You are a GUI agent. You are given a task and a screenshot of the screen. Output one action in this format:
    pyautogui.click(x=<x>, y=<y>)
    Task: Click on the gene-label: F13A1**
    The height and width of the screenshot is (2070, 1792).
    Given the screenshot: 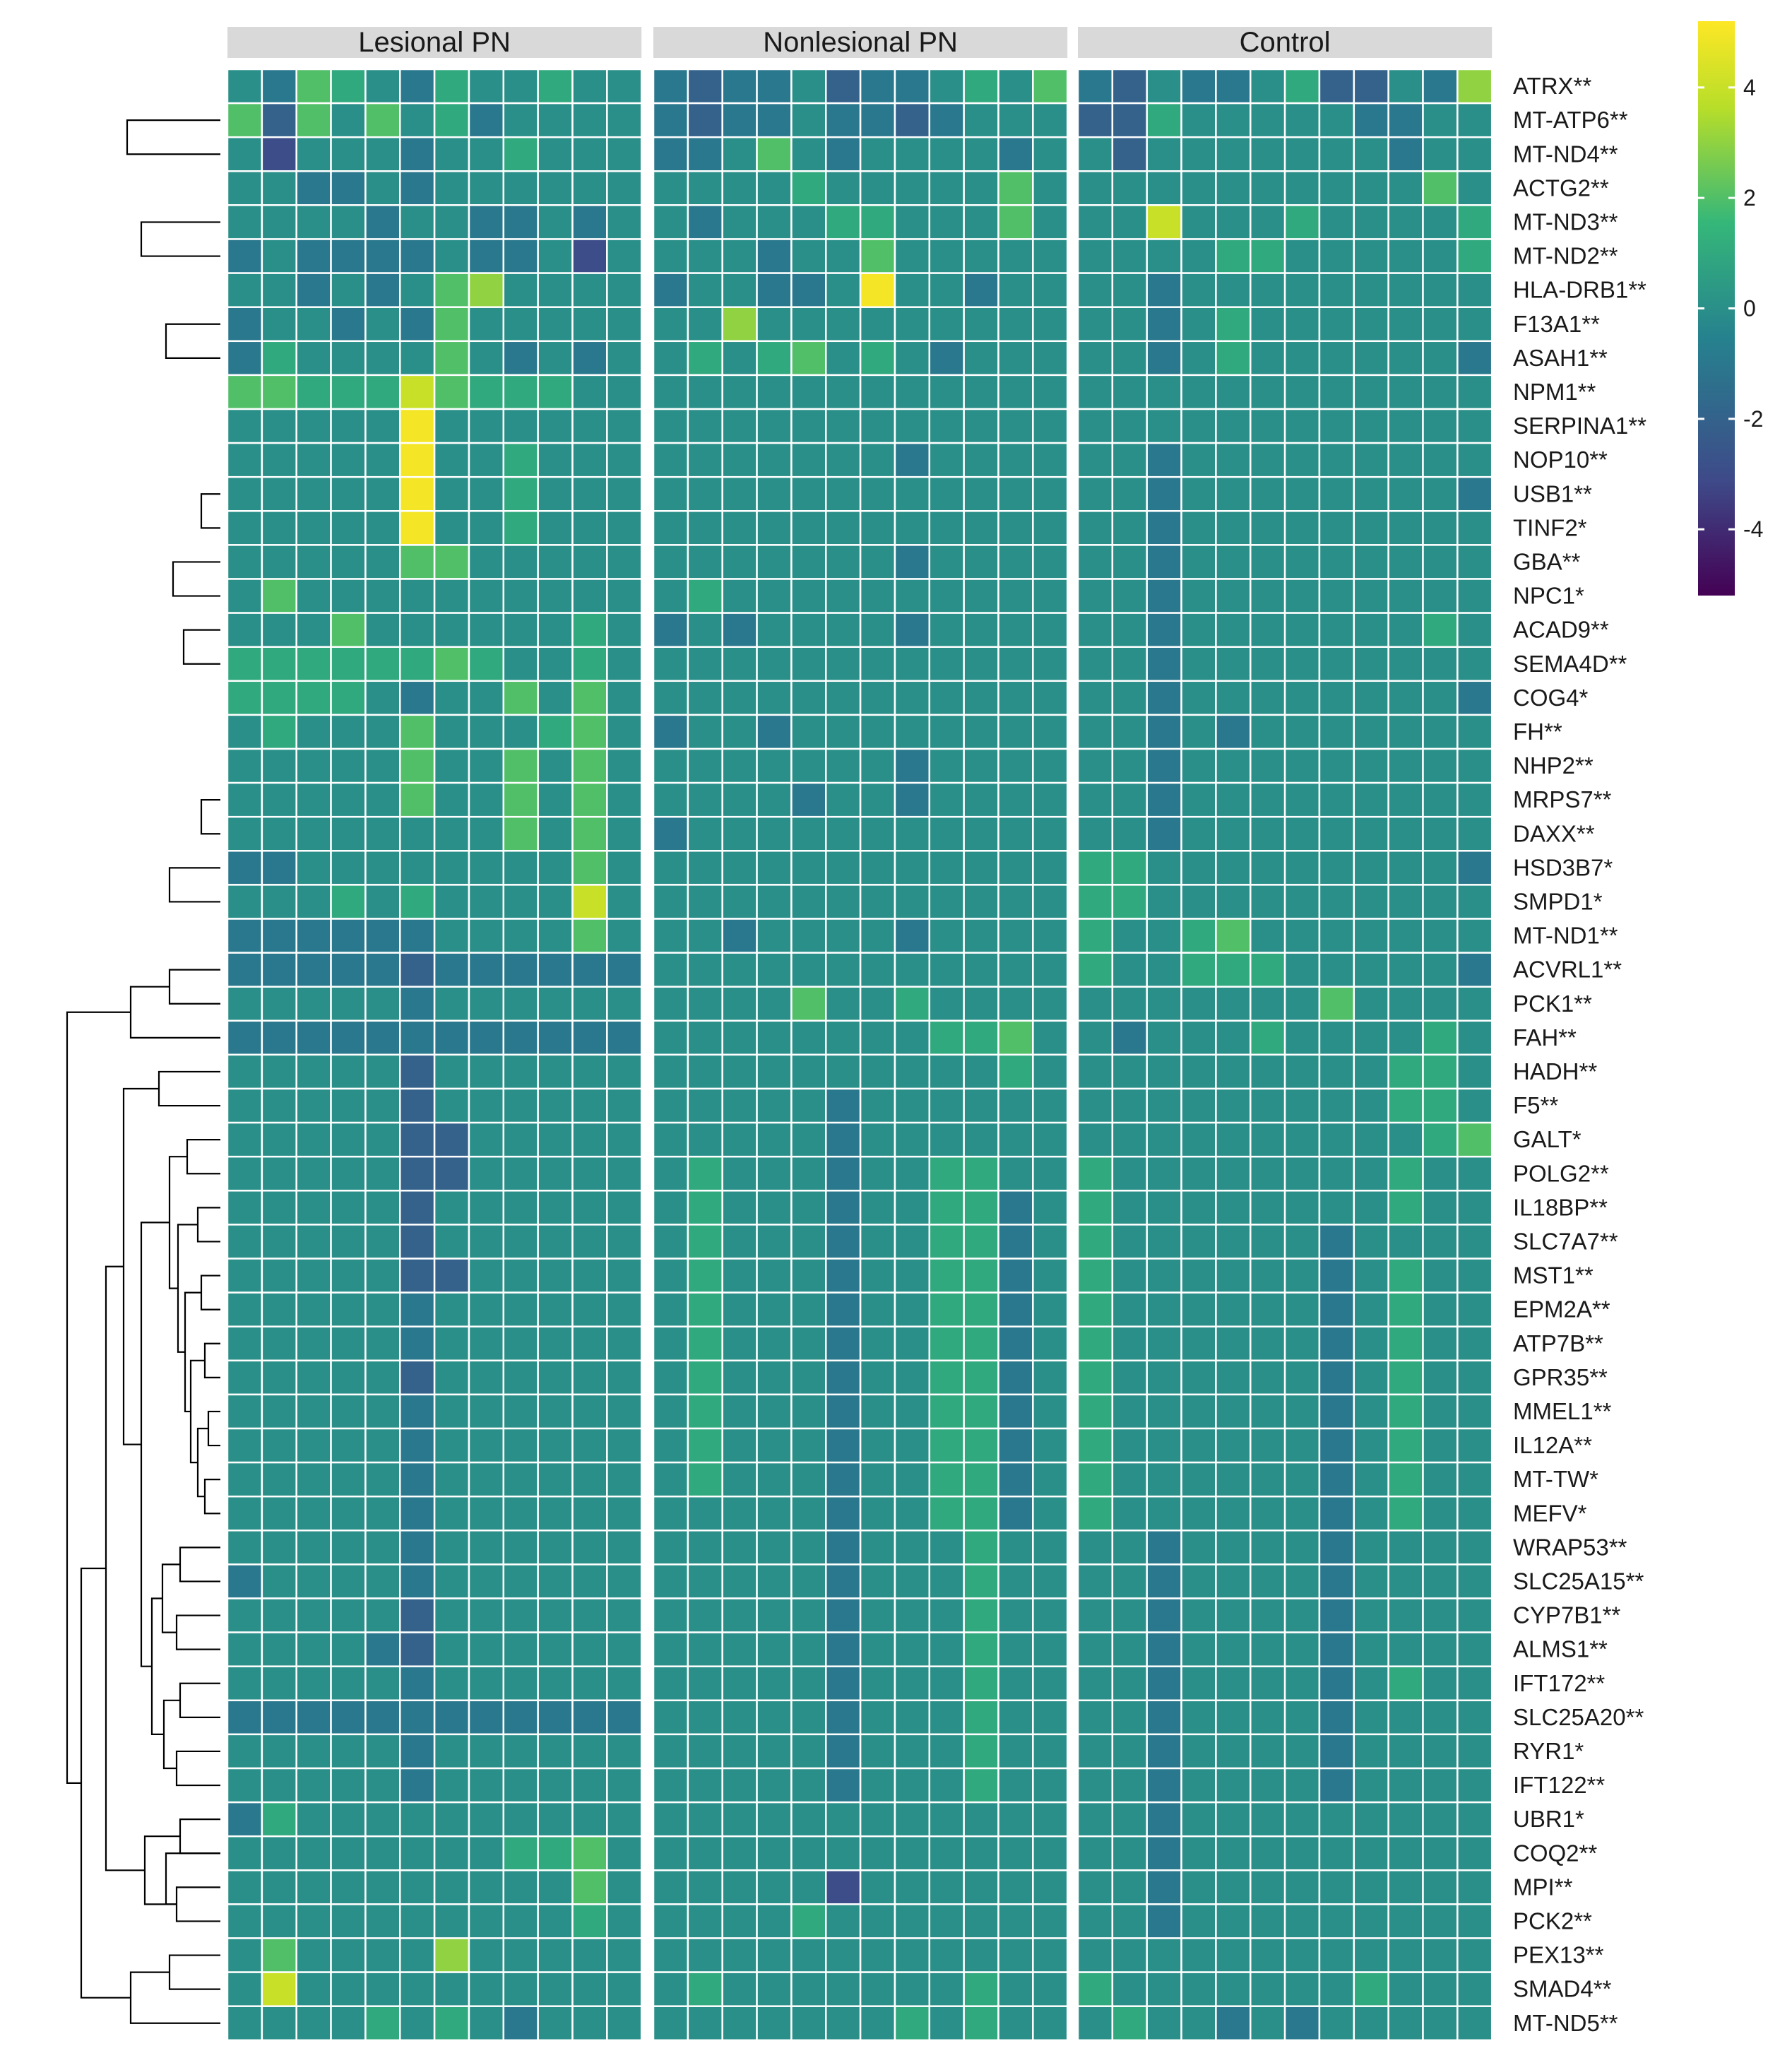 What is the action you would take?
    pyautogui.click(x=1557, y=324)
    